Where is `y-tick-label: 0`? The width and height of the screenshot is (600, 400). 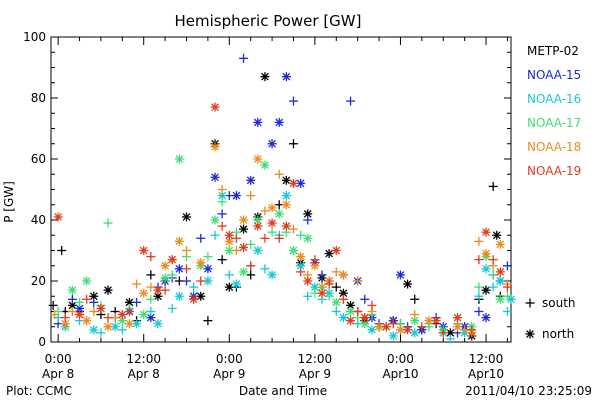 y-tick-label: 0 is located at coordinates (42, 342).